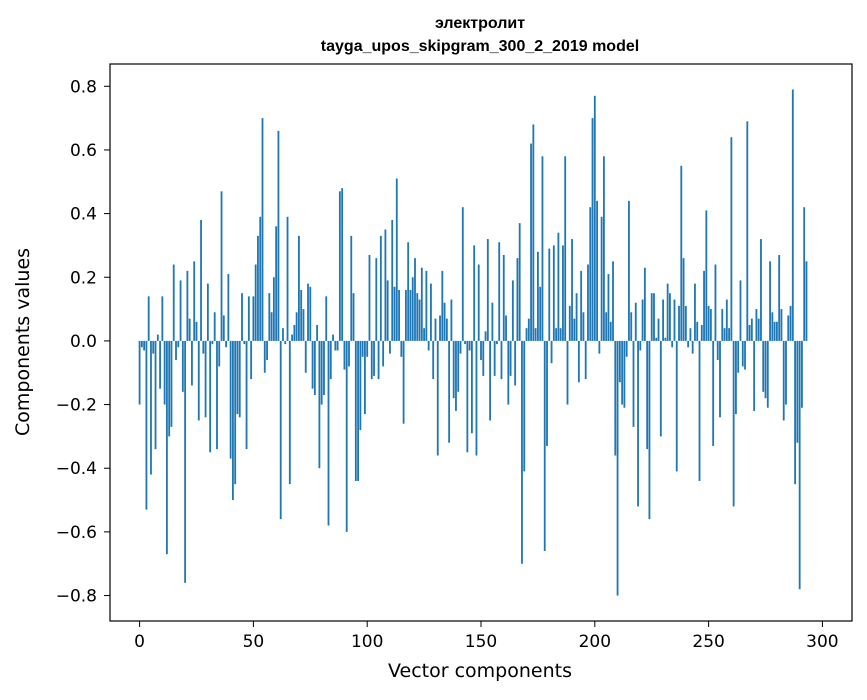 The height and width of the screenshot is (700, 867). Describe the element at coordinates (480, 46) in the screenshot. I see `chart-subtitle: tayga_upos_skipgram_300_2_2019 model` at that location.